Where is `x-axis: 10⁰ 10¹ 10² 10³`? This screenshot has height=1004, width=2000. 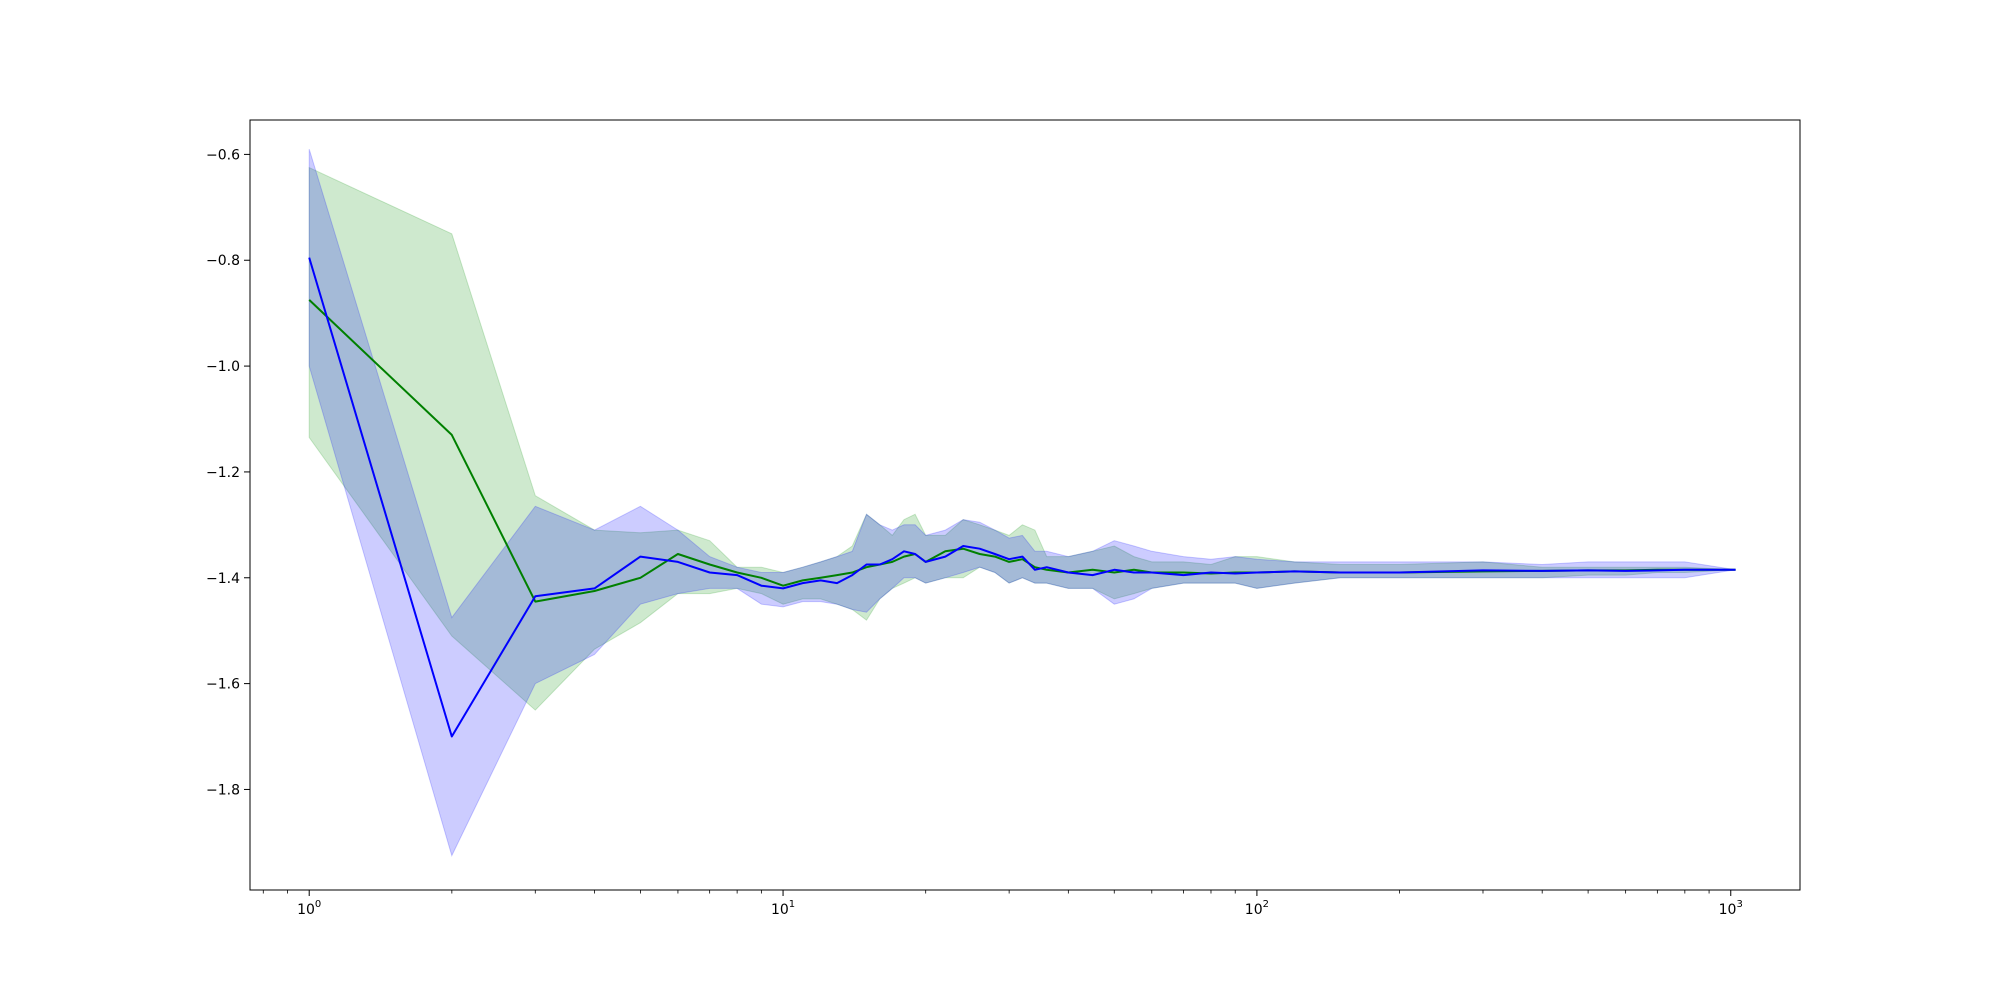 x-axis: 10⁰ 10¹ 10² 10³ is located at coordinates (1002, 904).